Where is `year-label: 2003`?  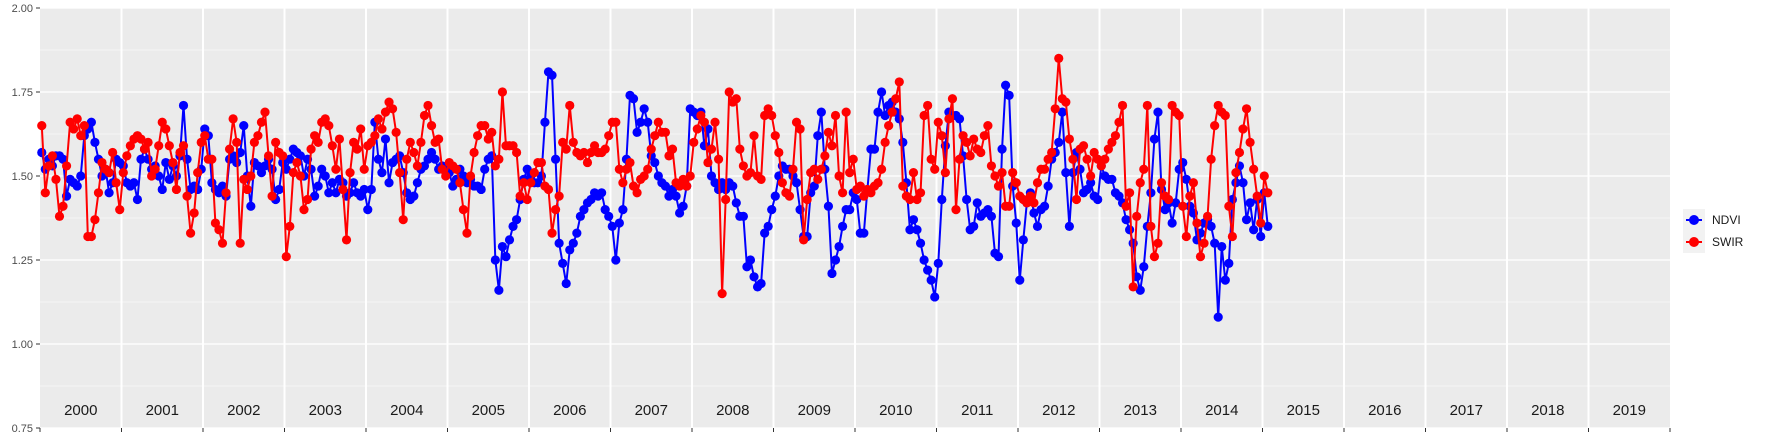 year-label: 2003 is located at coordinates (325, 410).